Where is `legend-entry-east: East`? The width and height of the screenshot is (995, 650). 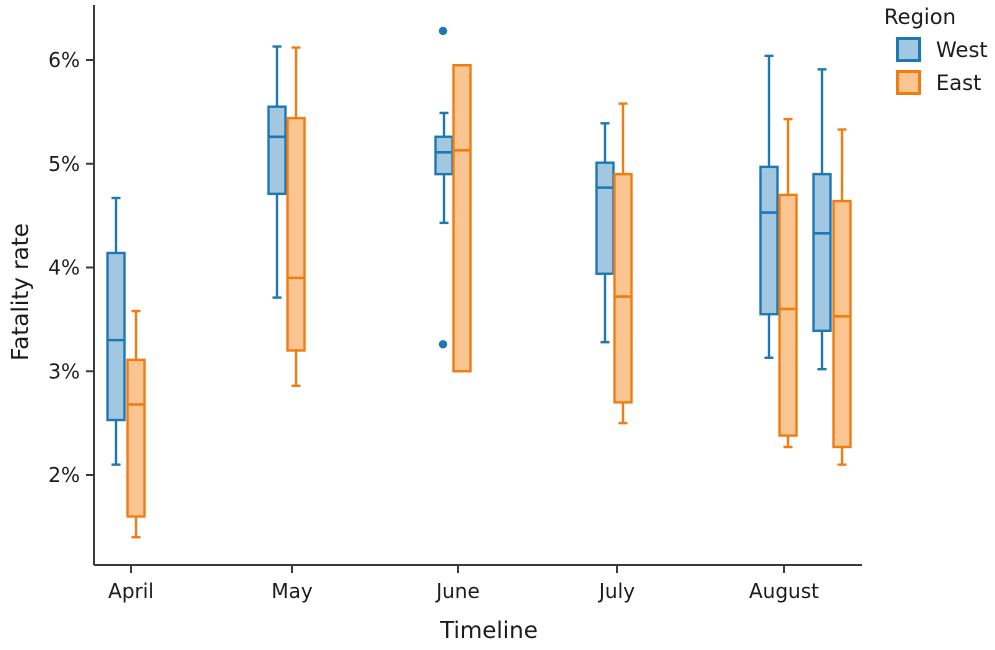 legend-entry-east: East is located at coordinates (942, 82).